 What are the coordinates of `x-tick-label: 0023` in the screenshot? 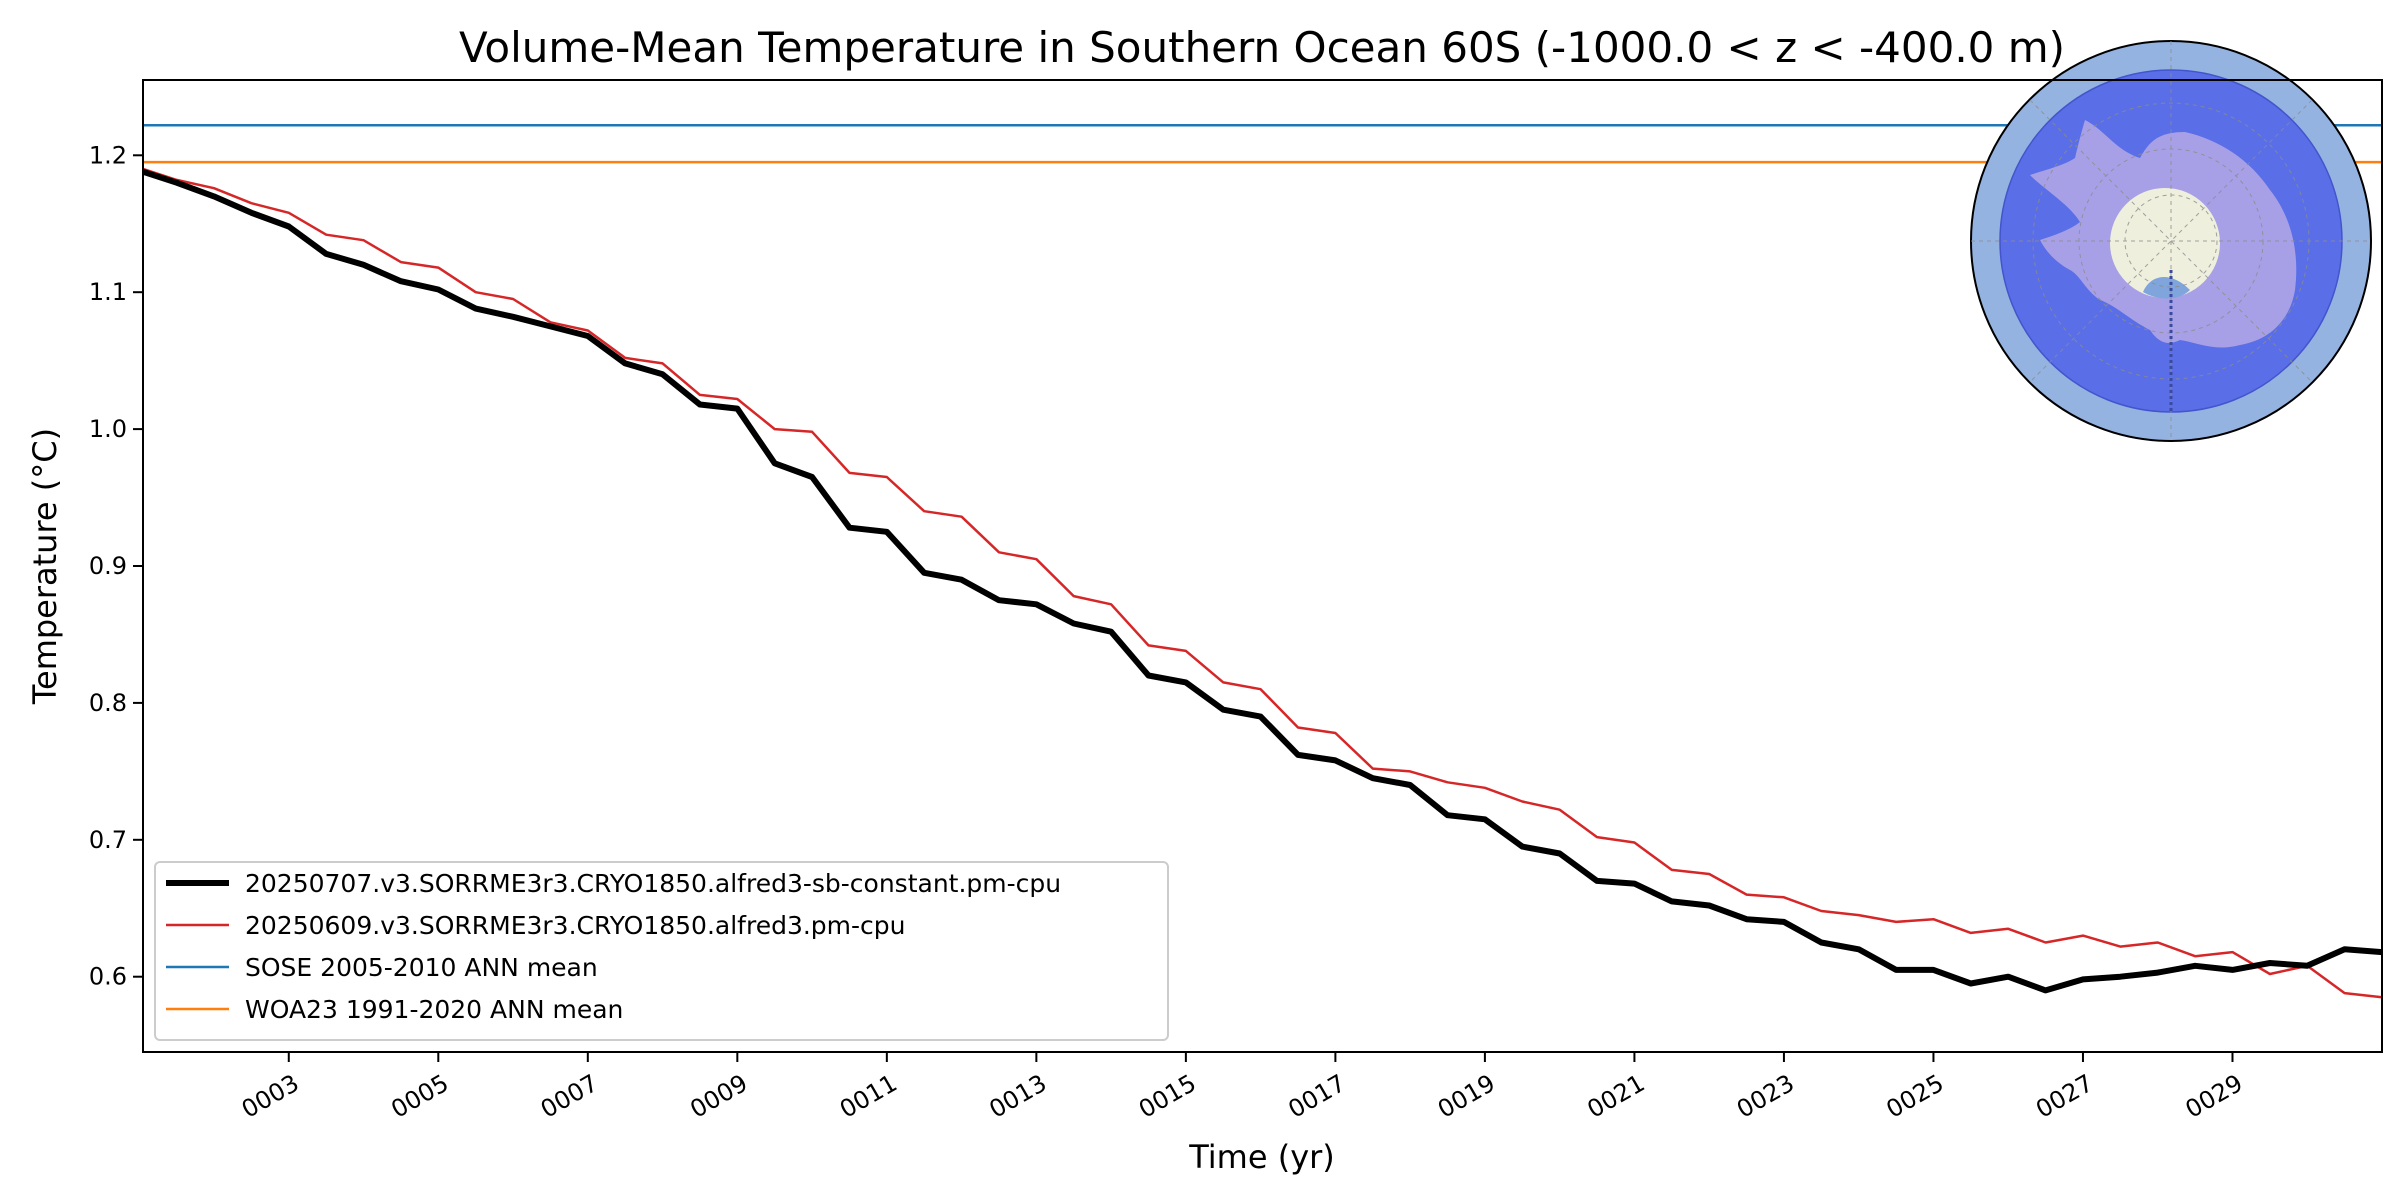 It's located at (1765, 1096).